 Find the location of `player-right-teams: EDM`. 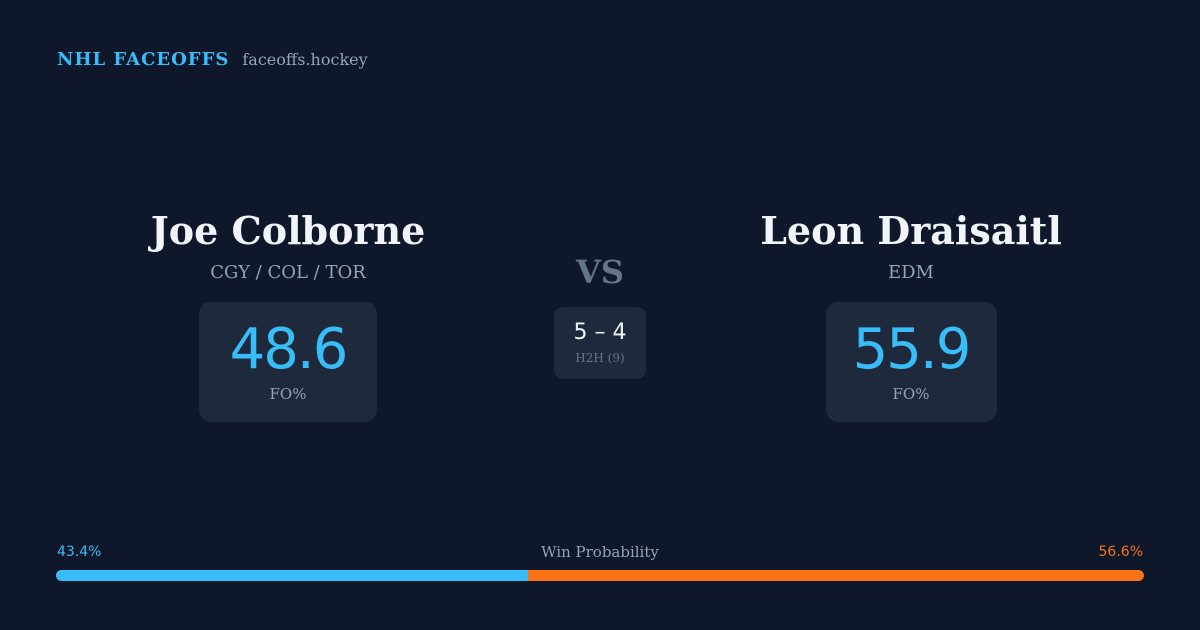

player-right-teams: EDM is located at coordinates (910, 272).